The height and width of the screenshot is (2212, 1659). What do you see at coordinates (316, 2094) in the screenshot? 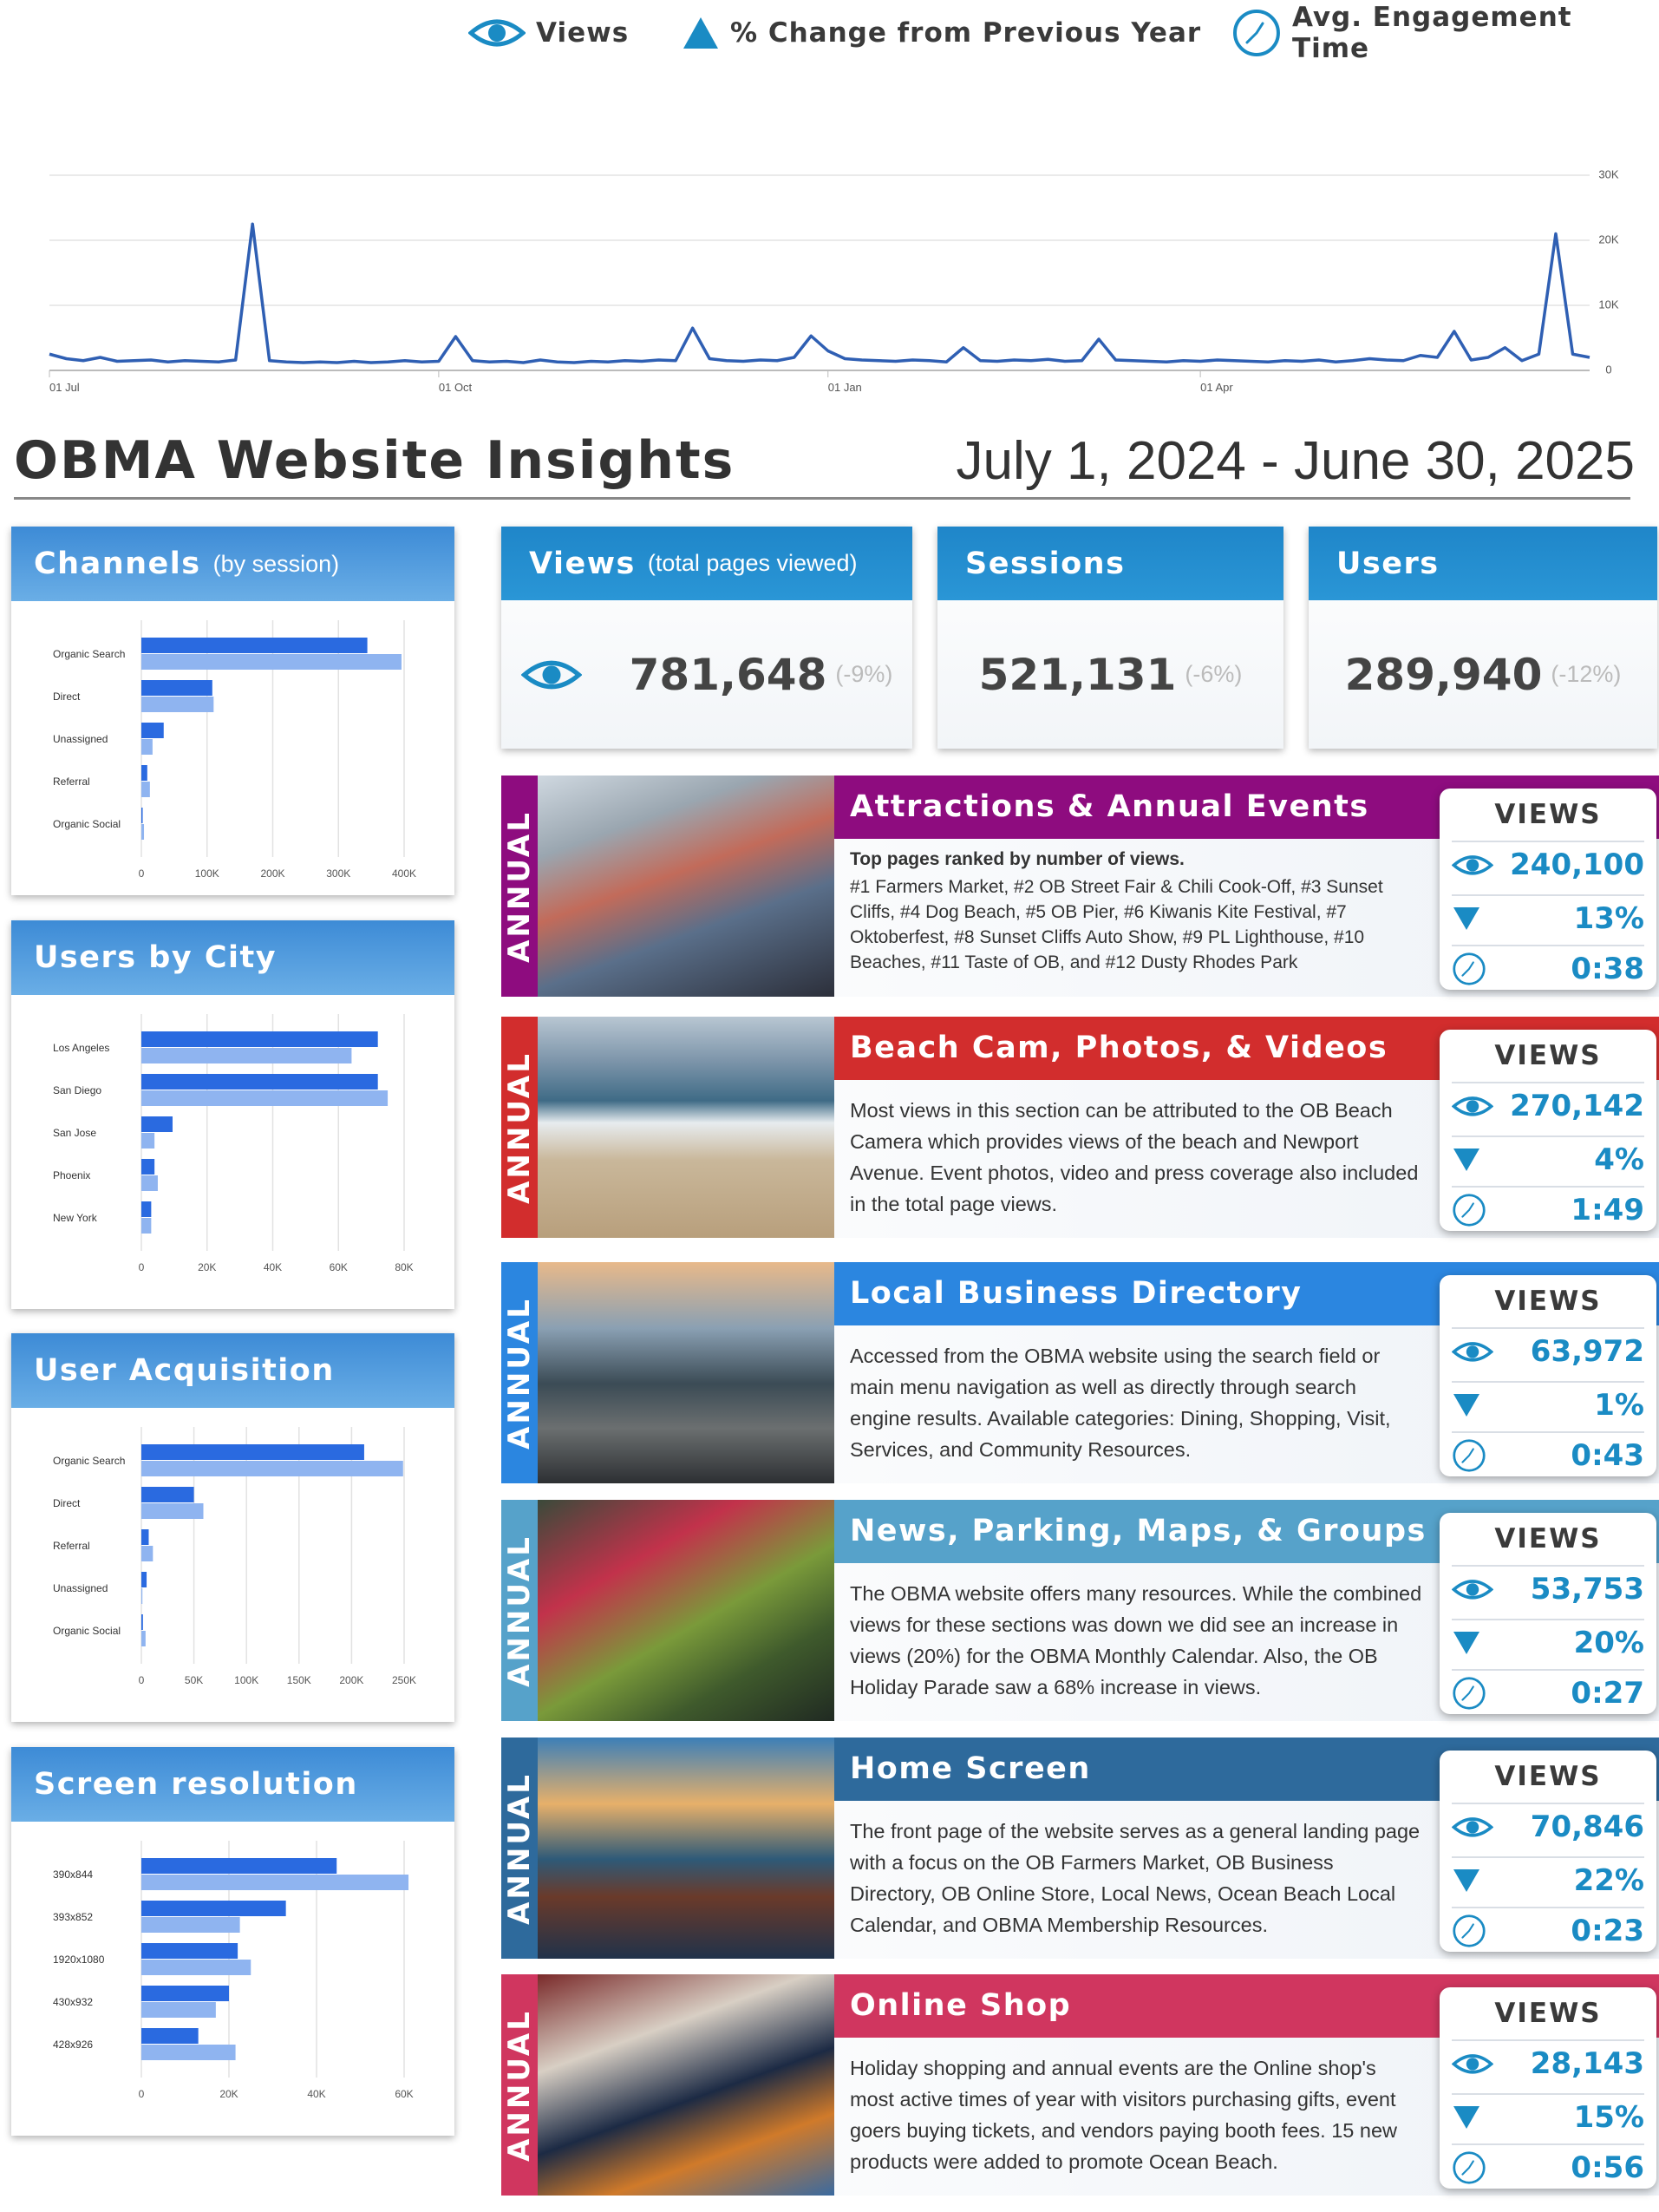
I see `x-tick-label: 40K` at bounding box center [316, 2094].